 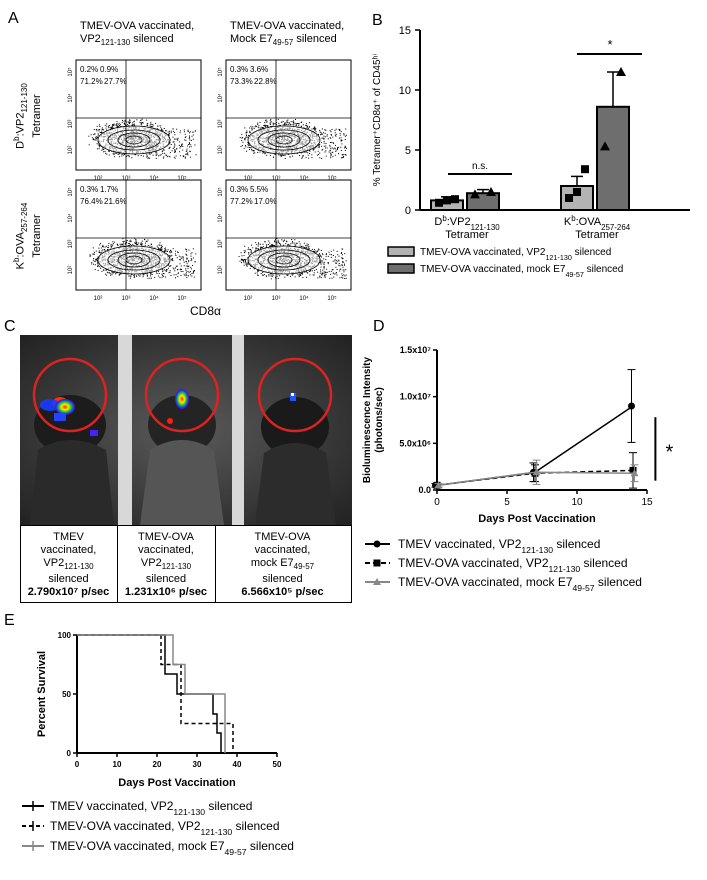 What do you see at coordinates (182, 297) in the screenshot?
I see `x-tick-label: 10⁵` at bounding box center [182, 297].